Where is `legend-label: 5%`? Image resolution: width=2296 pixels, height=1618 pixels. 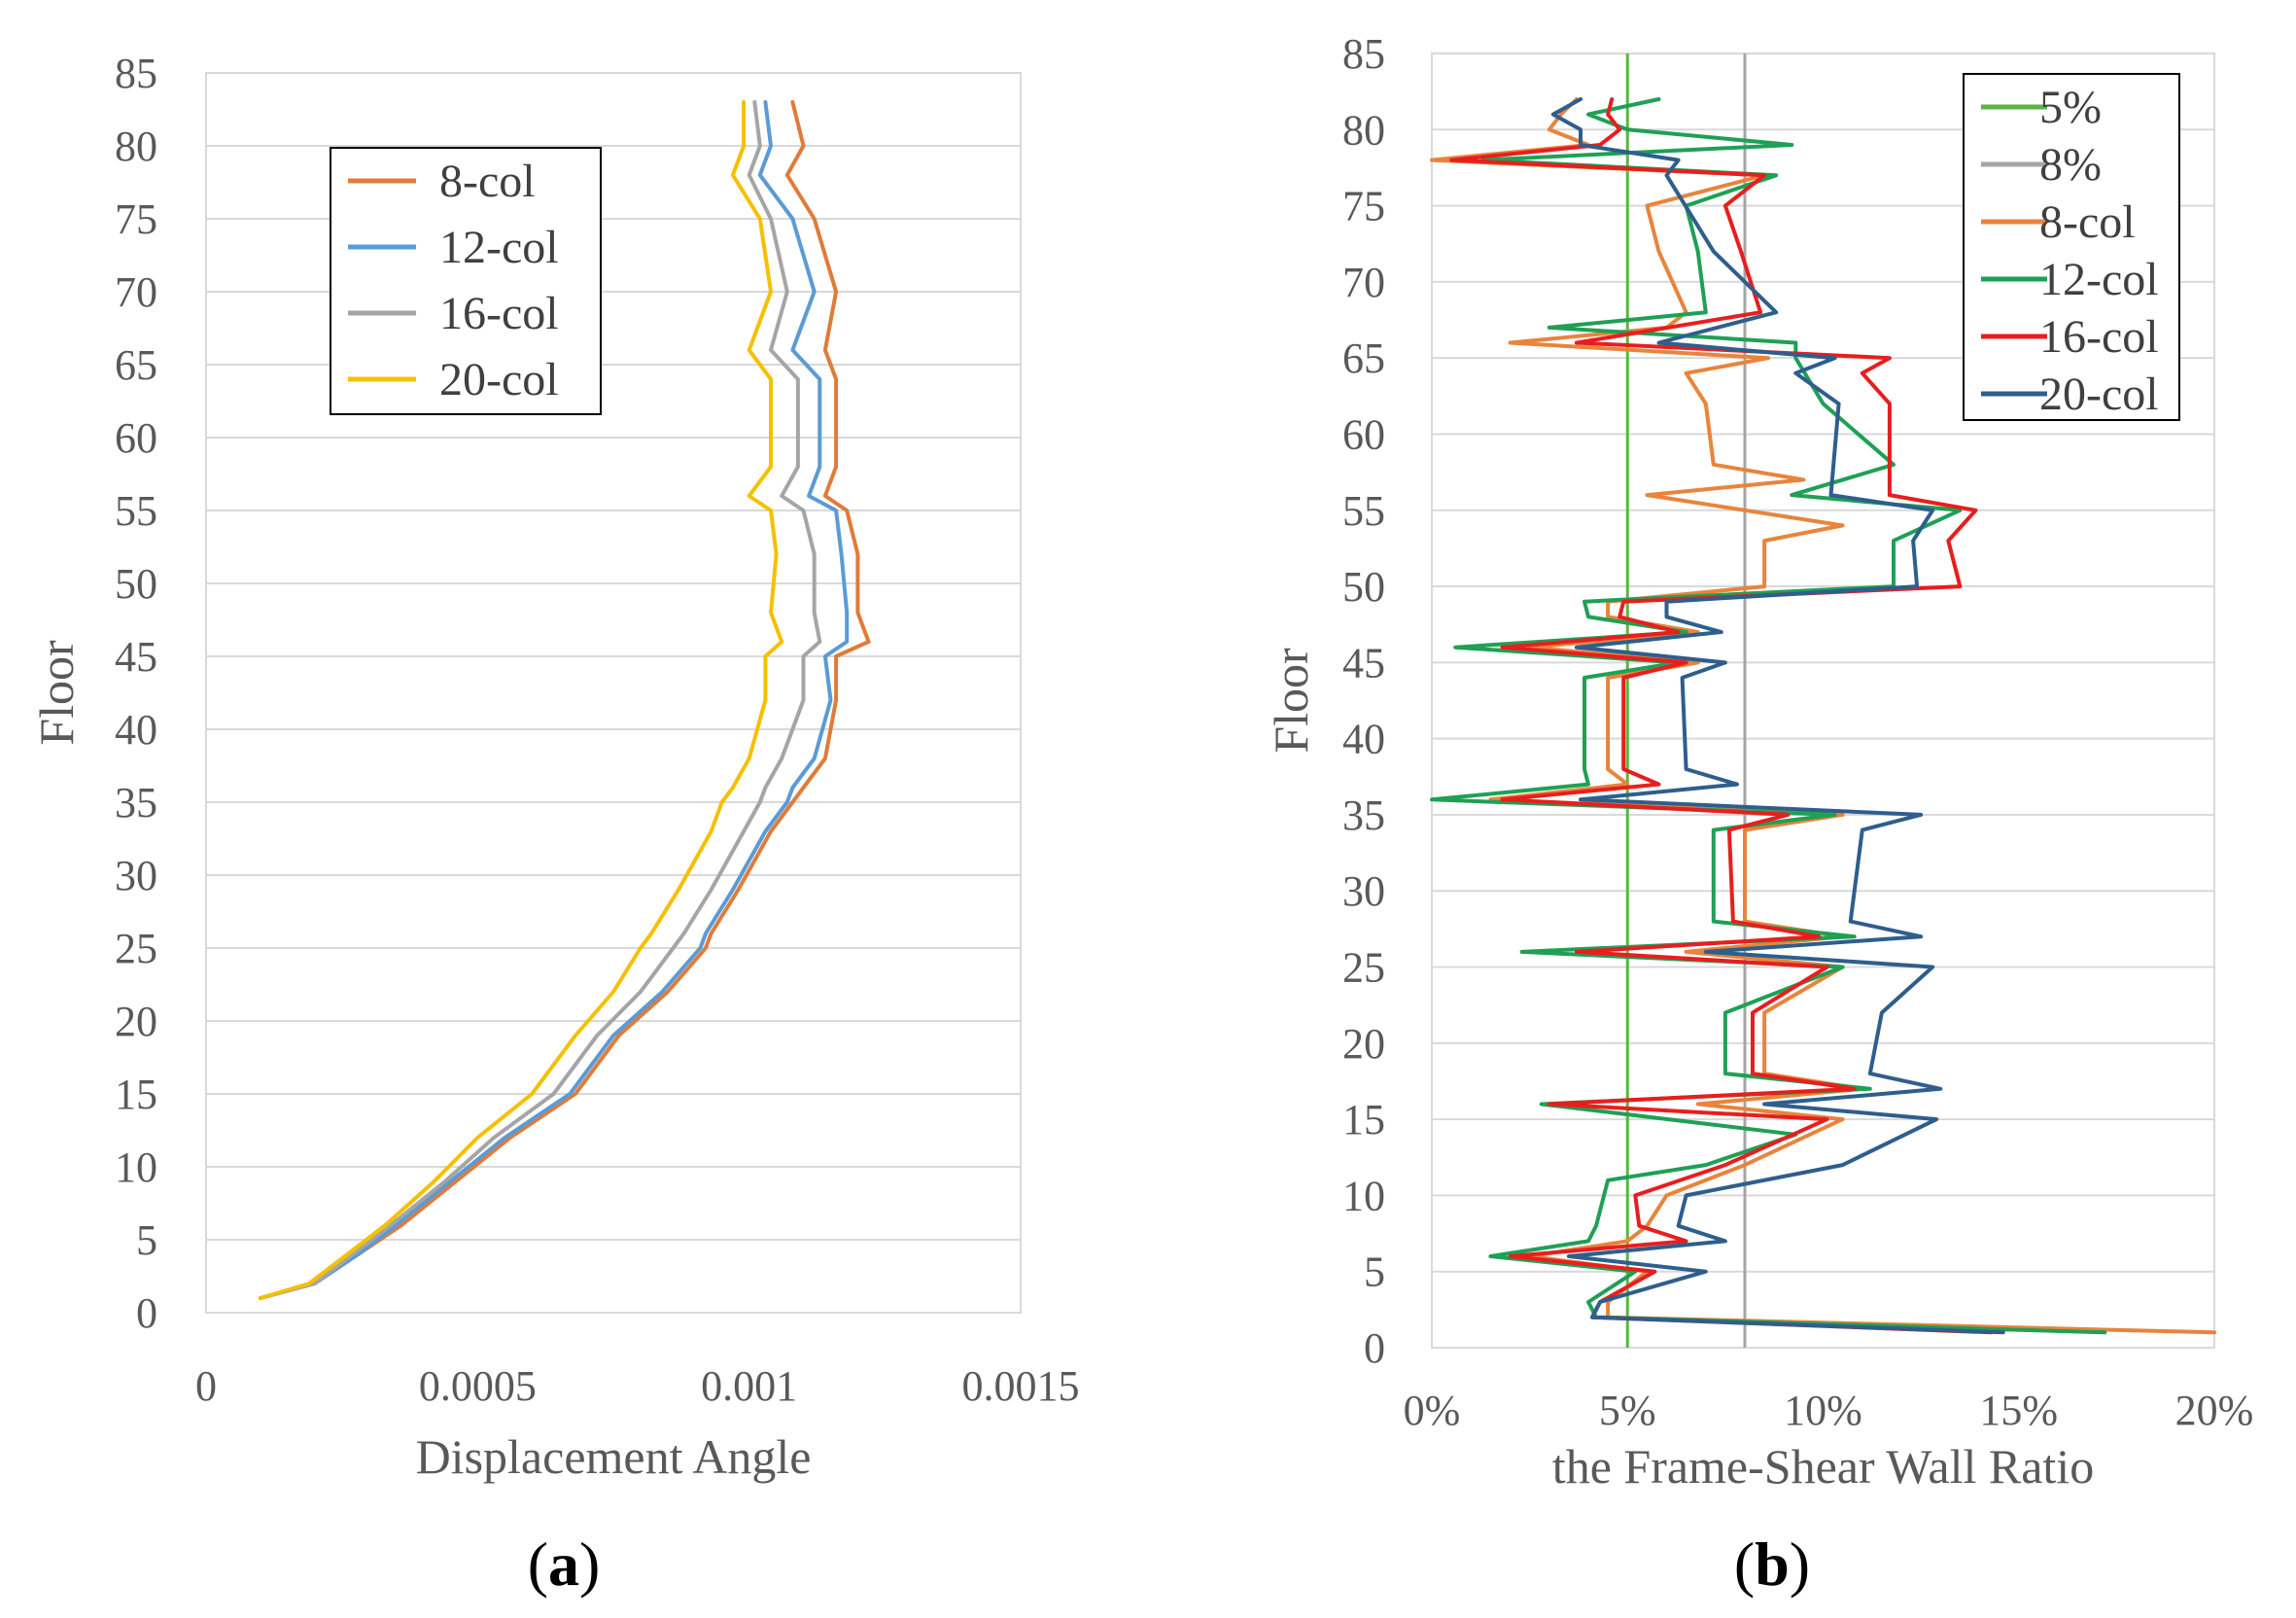
legend-label: 5% is located at coordinates (2070, 107).